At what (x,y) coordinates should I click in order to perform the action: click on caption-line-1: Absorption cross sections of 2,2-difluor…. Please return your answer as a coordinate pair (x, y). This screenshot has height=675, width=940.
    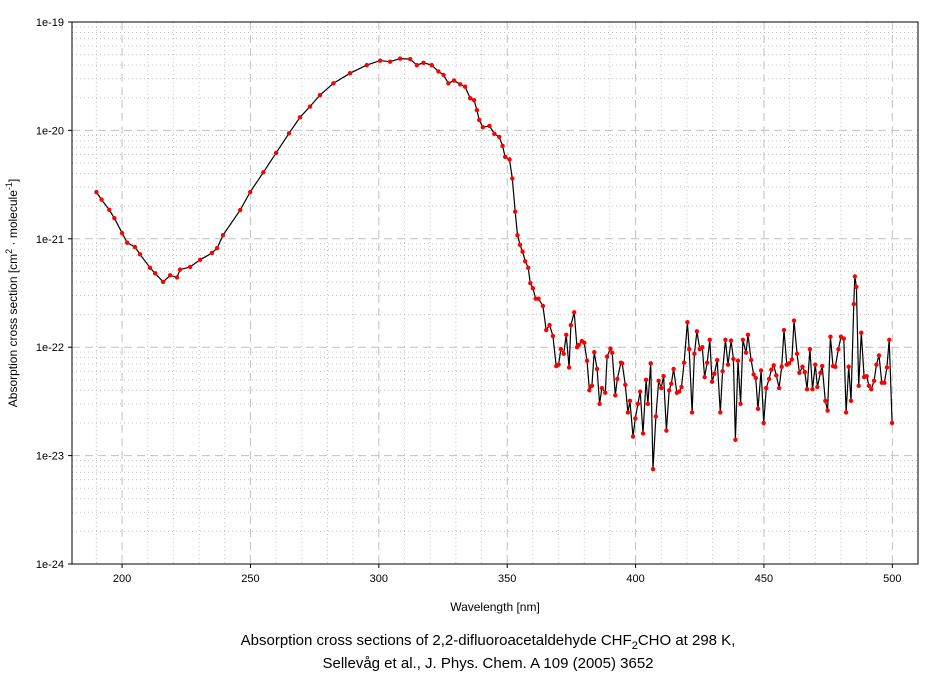
    Looking at the image, I should click on (488, 642).